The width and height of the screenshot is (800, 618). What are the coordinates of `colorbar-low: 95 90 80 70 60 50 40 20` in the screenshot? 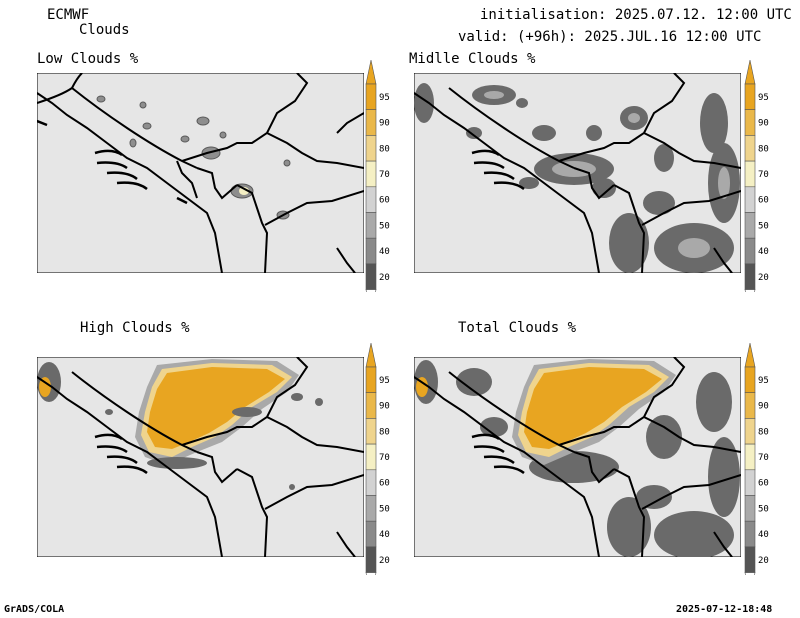 It's located at (377, 175).